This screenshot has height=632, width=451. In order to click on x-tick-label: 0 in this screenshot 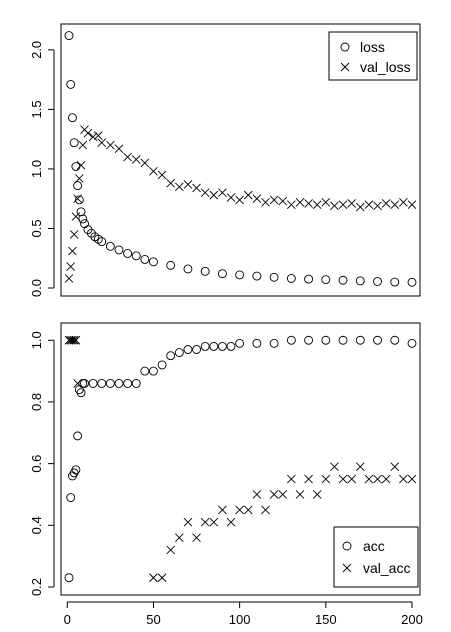, I will do `click(67, 619)`.